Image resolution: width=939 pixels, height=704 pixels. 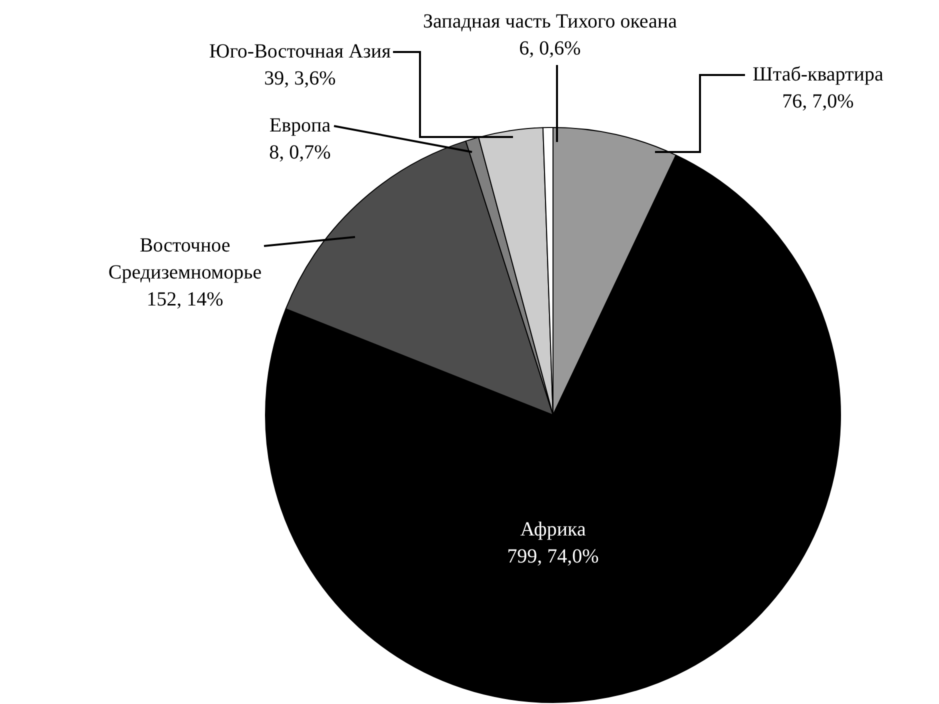 What do you see at coordinates (300, 78) in the screenshot?
I see `data-label: 39, 3,6%` at bounding box center [300, 78].